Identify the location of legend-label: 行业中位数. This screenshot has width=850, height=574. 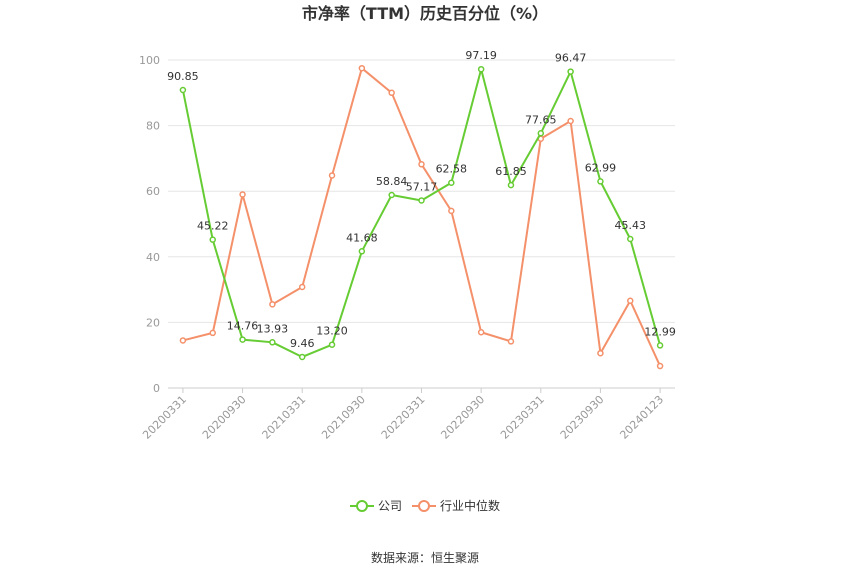
(470, 505).